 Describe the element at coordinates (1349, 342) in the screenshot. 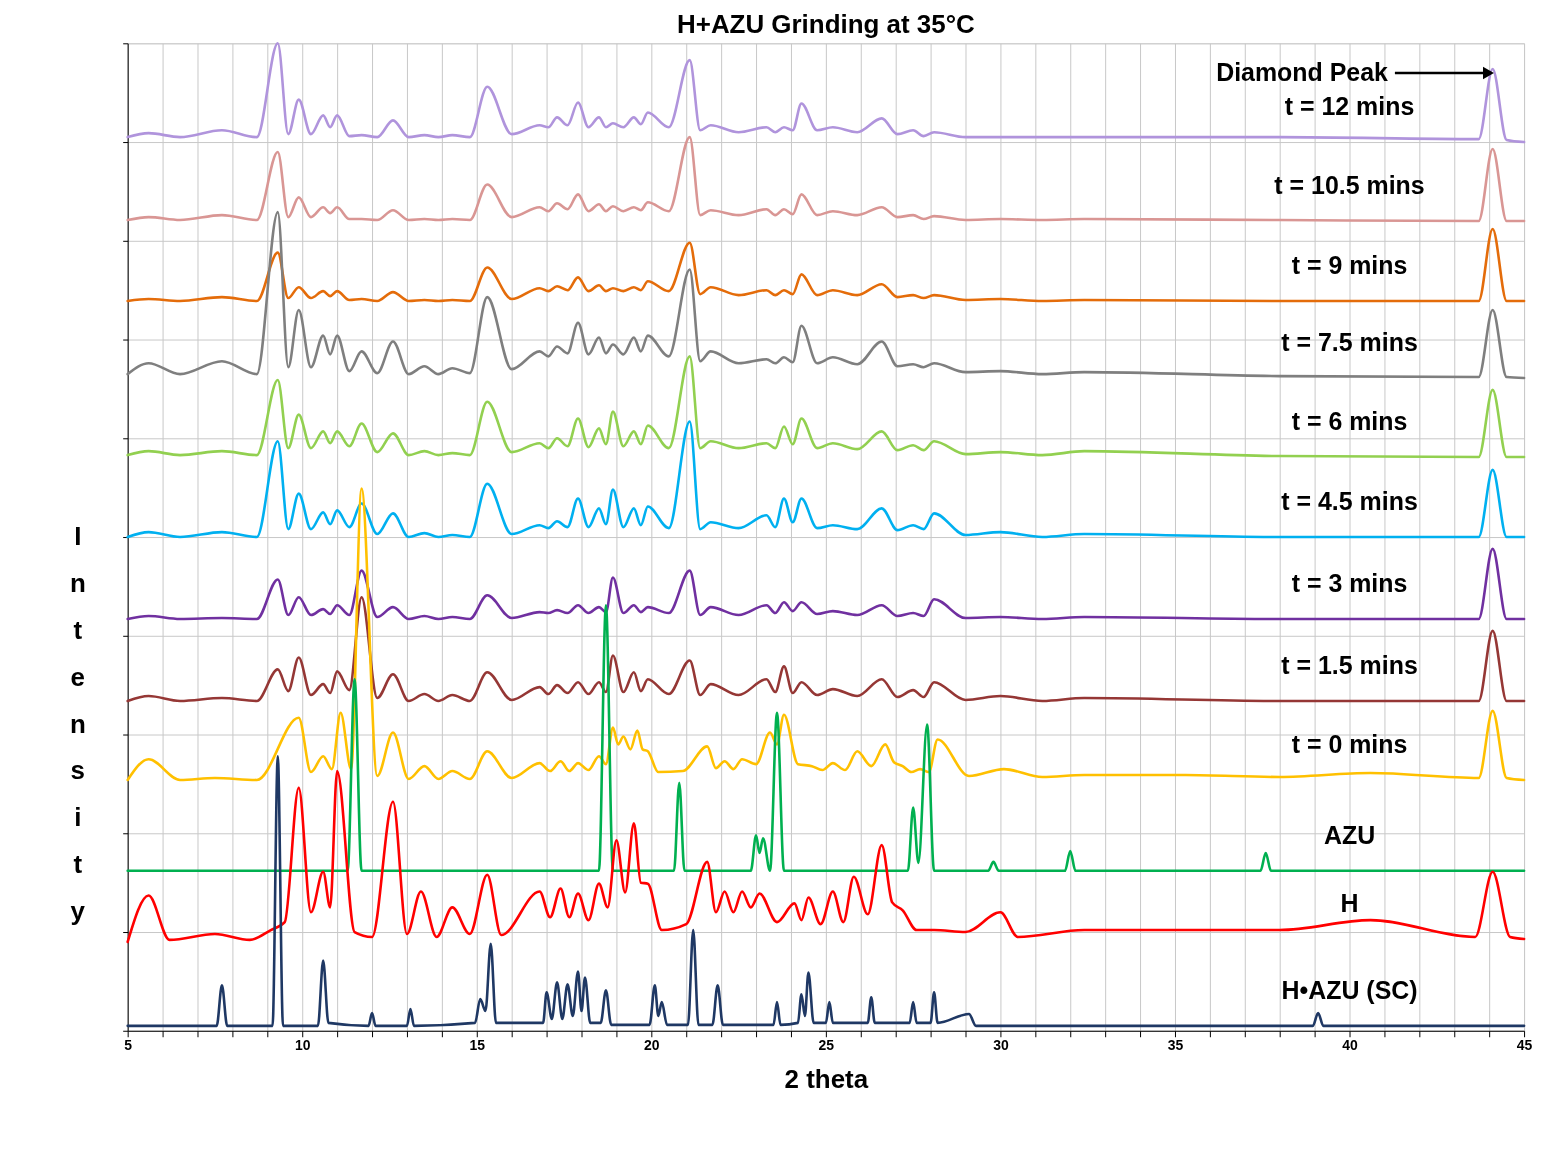

I see `series-label: t = 7.5 mins` at that location.